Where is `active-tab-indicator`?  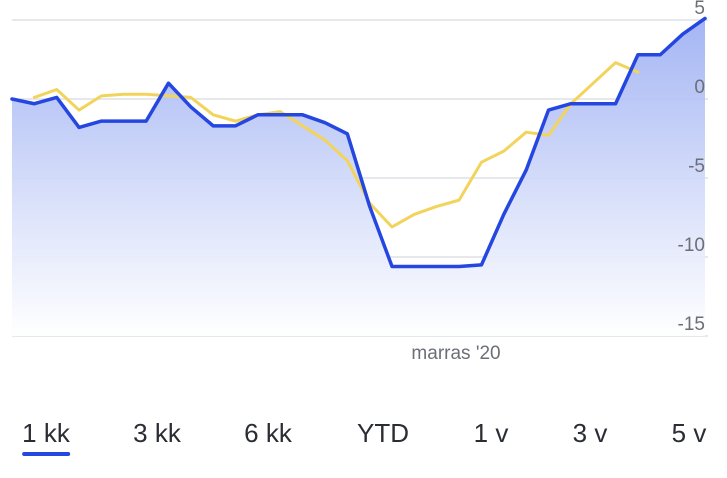
active-tab-indicator is located at coordinates (46, 454).